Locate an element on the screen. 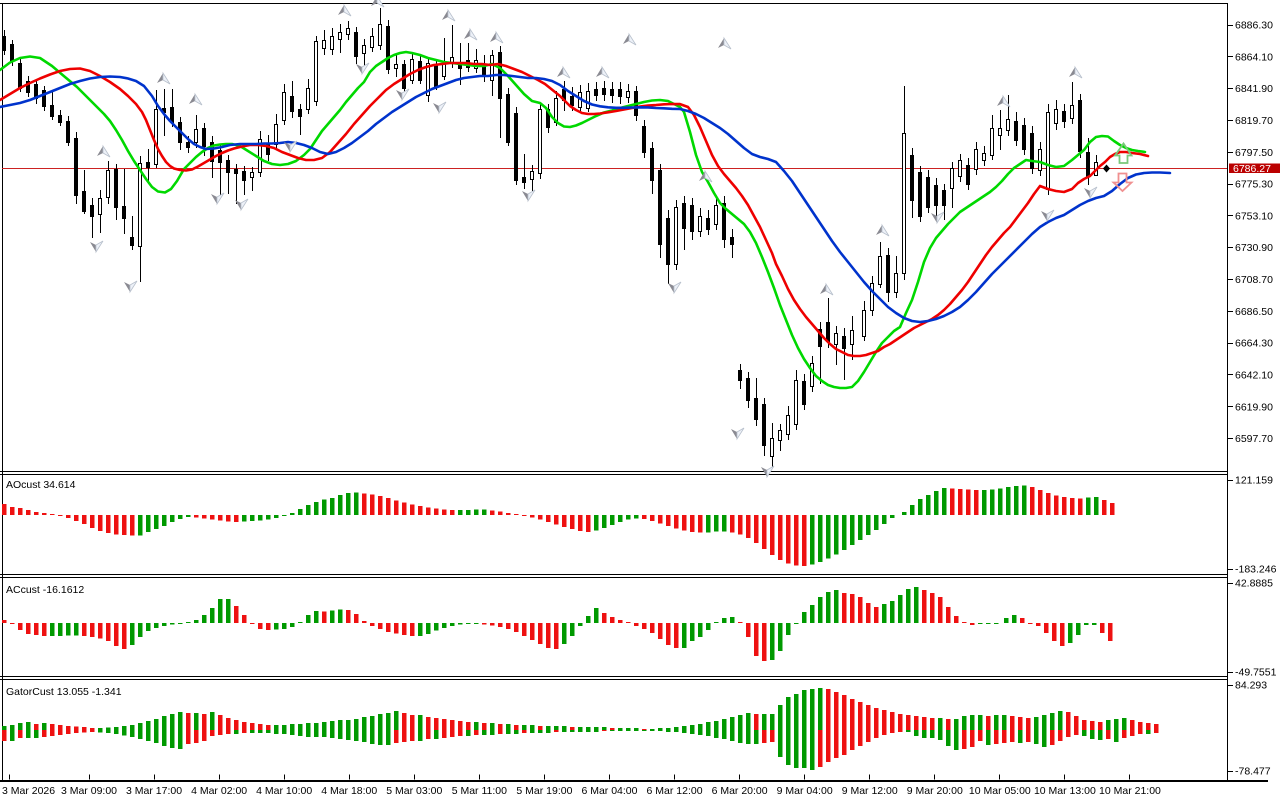 The height and width of the screenshot is (800, 1280). svg-text: -78.477 is located at coordinates (1253, 772).